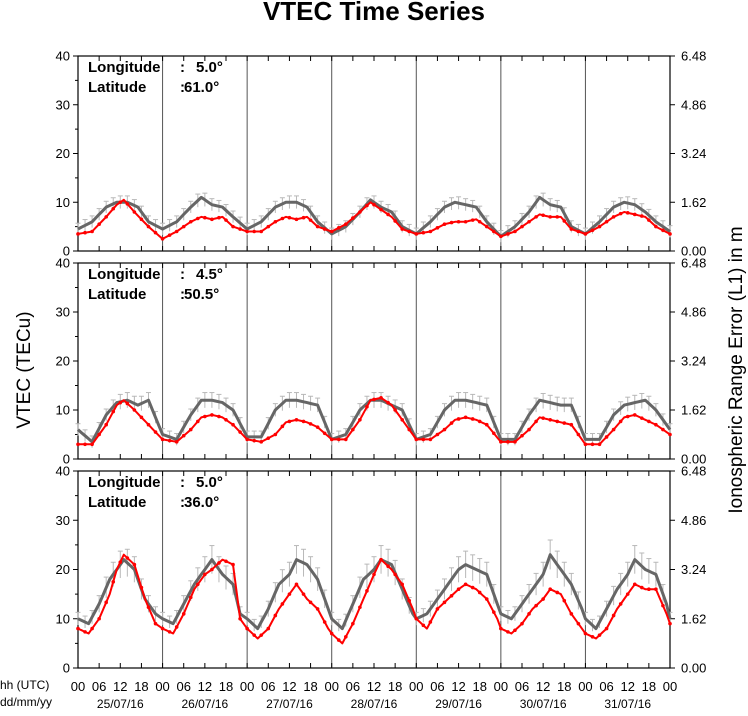 Image resolution: width=748 pixels, height=716 pixels. Describe the element at coordinates (26, 702) in the screenshot. I see `x-corner-label-date: dd/mm/yy` at that location.